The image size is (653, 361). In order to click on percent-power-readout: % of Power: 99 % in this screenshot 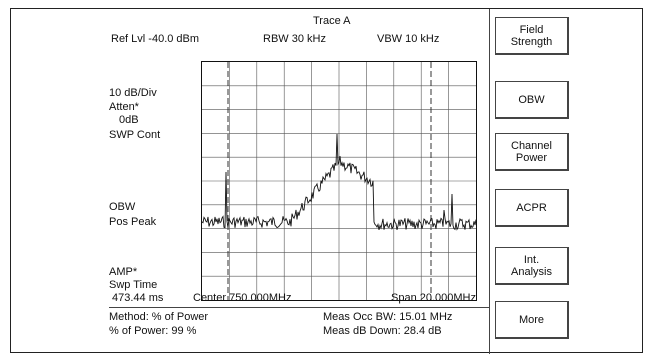, I will do `click(153, 331)`.